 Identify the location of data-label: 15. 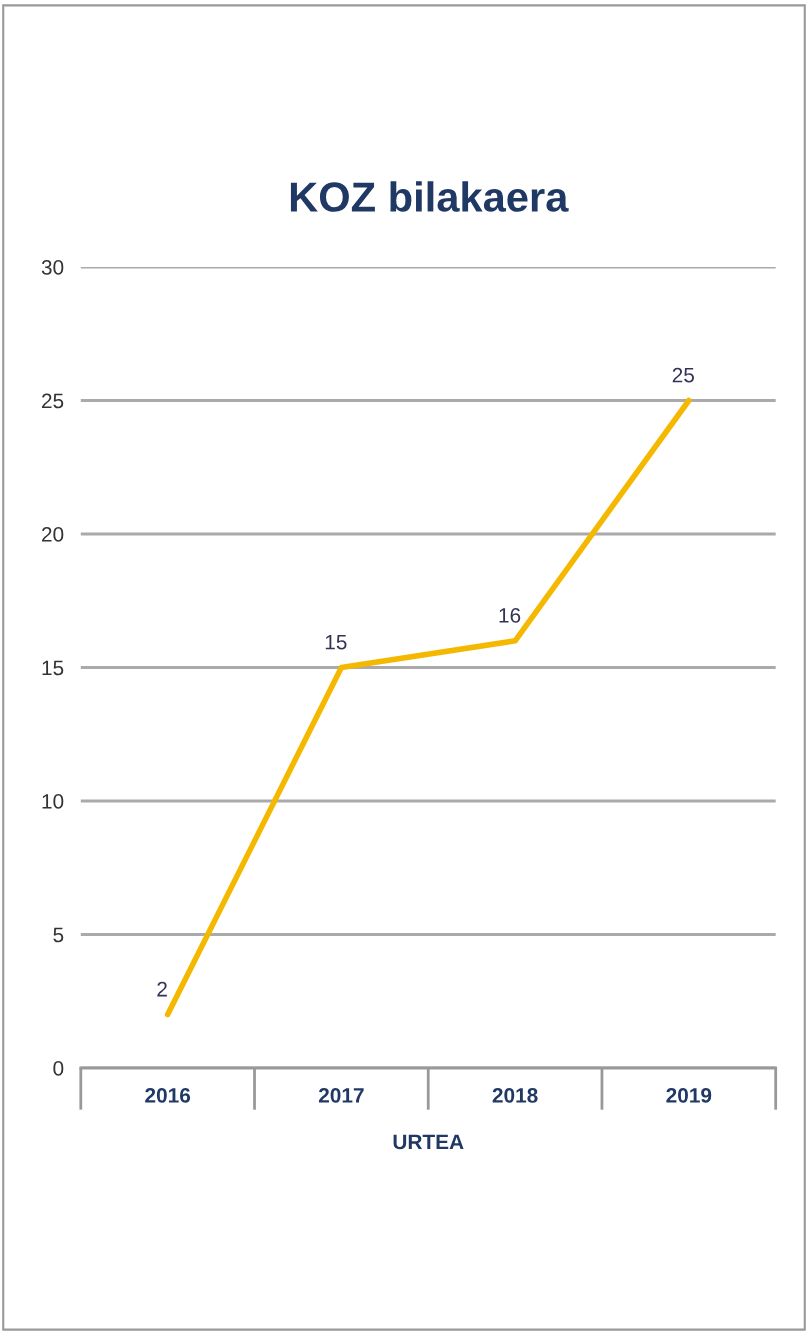
(336, 642).